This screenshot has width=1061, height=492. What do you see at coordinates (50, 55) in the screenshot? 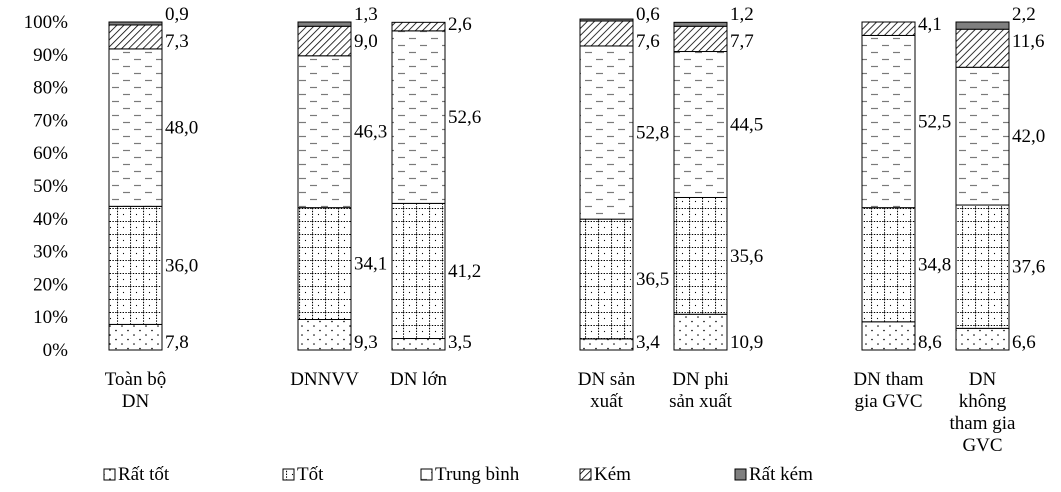
I see `y-tick-label: 90%` at bounding box center [50, 55].